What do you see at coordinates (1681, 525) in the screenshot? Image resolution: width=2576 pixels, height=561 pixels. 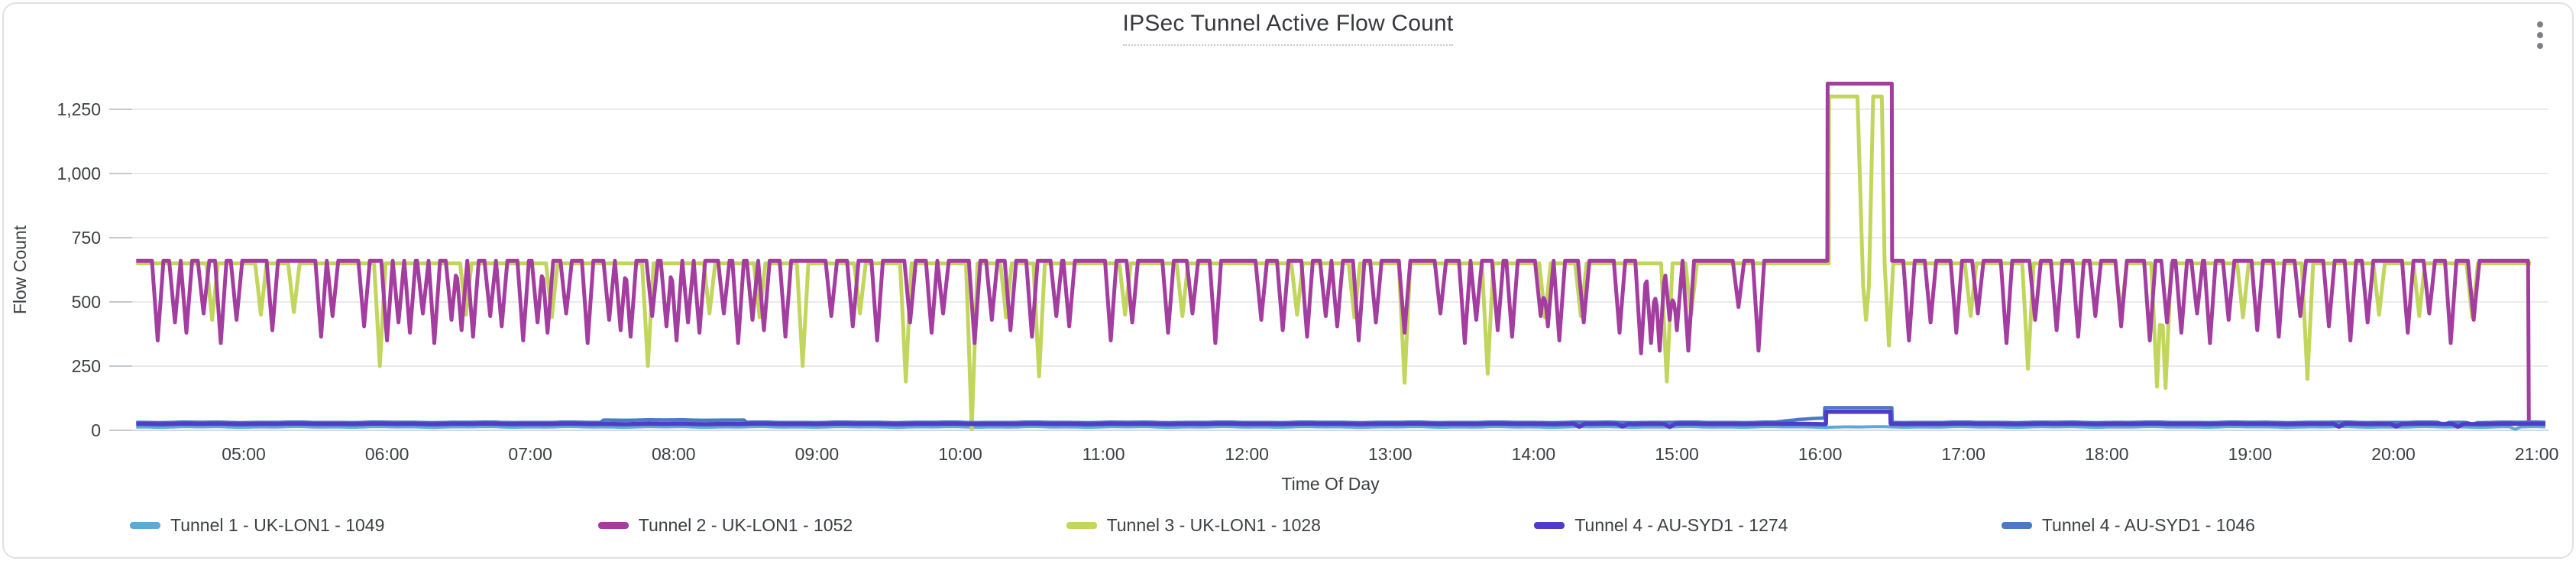 I see `legend-label: Tunnel 4 - AU-SYD1 - 1274` at bounding box center [1681, 525].